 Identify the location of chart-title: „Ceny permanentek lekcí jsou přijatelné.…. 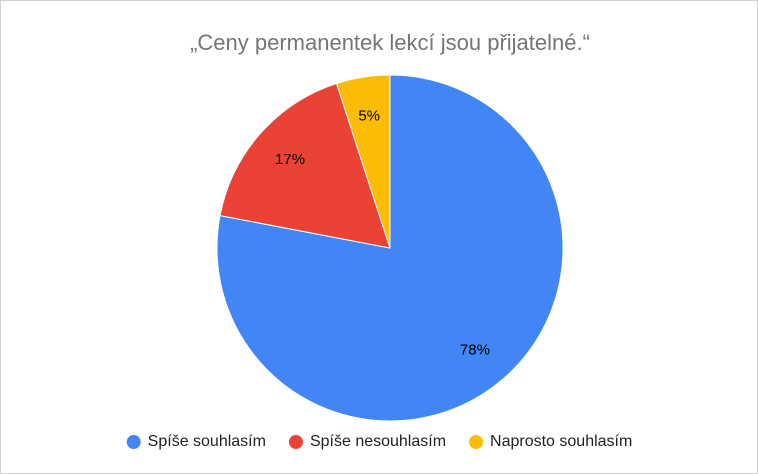
(390, 42).